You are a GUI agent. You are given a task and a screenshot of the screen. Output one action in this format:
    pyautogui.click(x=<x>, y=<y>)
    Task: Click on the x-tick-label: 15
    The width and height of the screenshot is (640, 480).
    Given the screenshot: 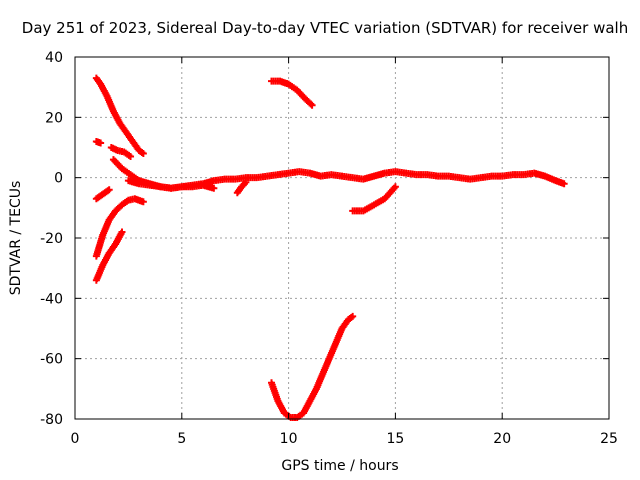 What is the action you would take?
    pyautogui.click(x=395, y=439)
    